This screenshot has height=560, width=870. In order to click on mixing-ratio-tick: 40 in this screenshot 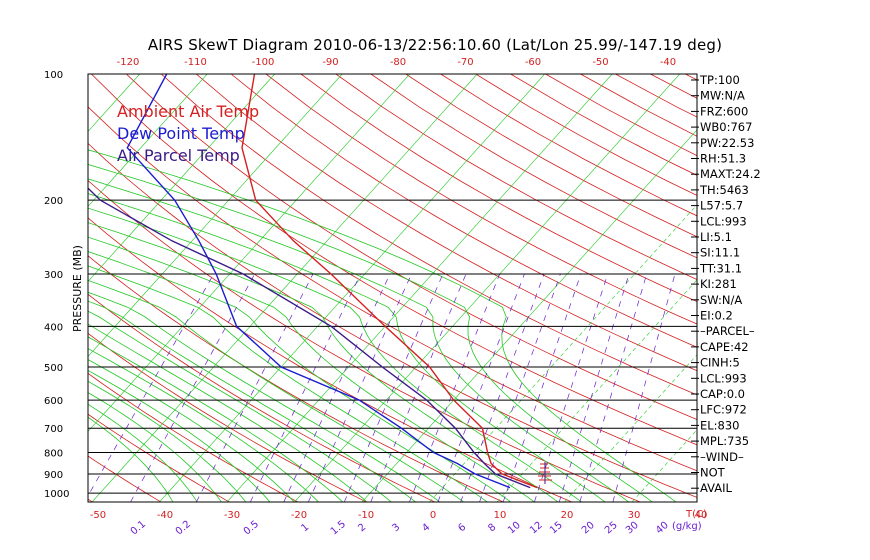, I will do `click(662, 528)`.